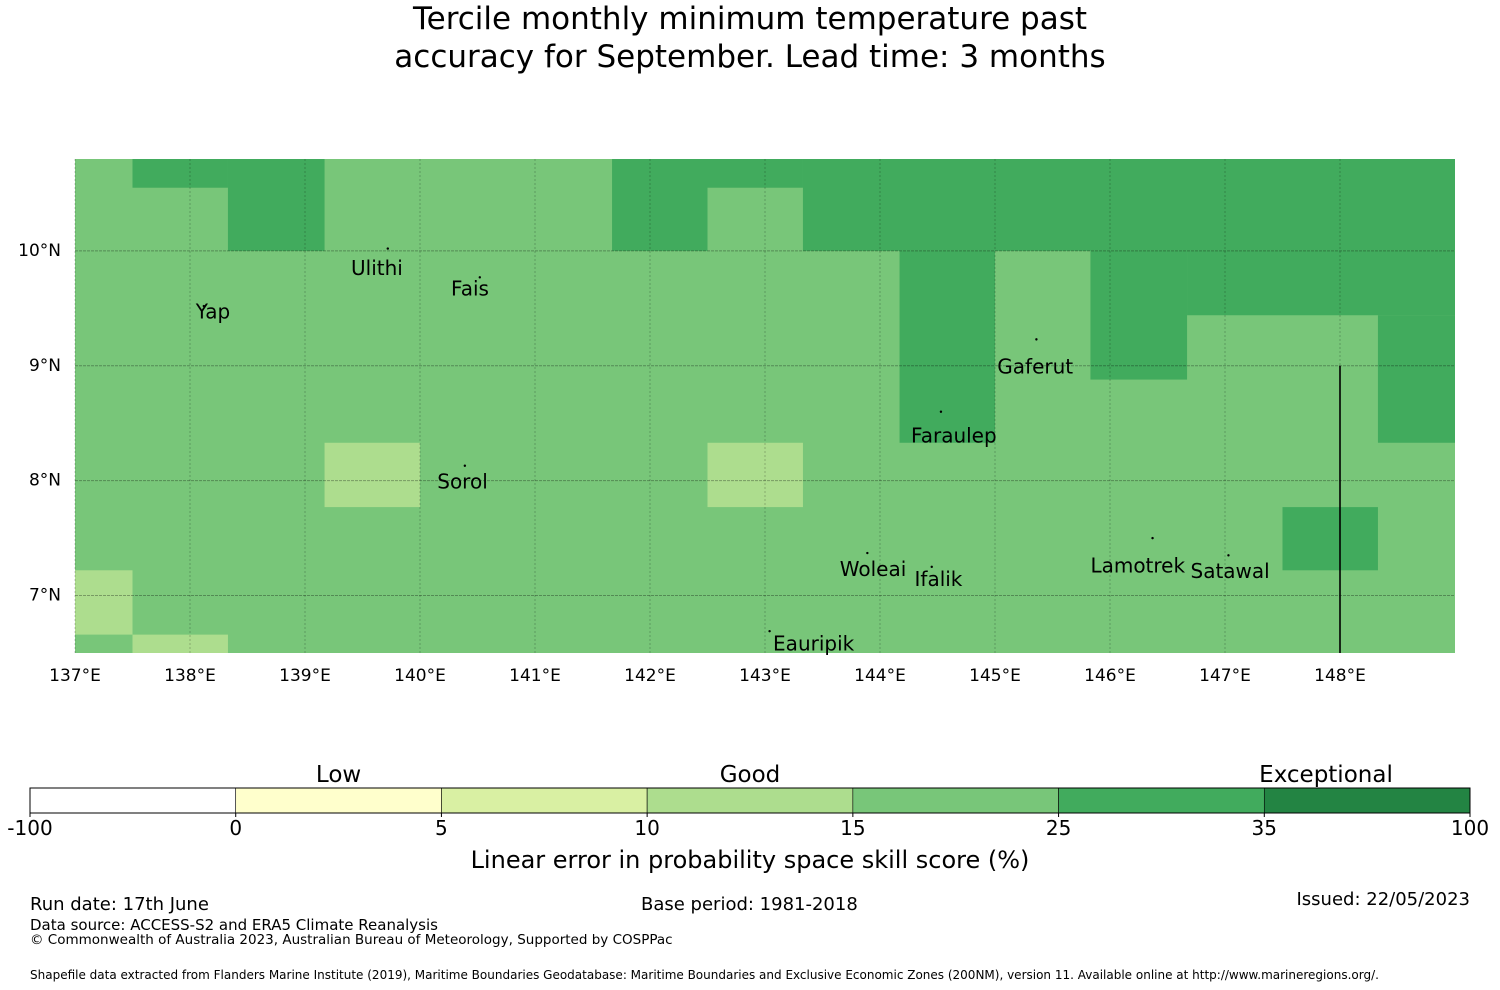 The image size is (1500, 990). I want to click on island-label: Ulithi, so click(377, 268).